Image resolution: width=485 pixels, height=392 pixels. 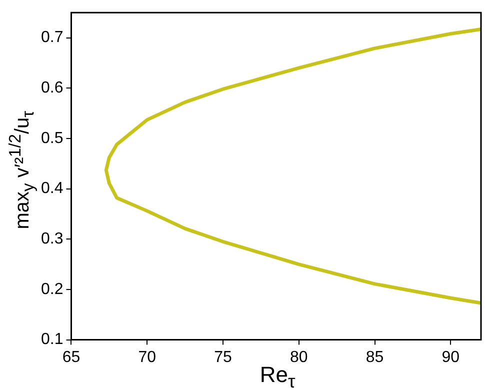 What do you see at coordinates (223, 357) in the screenshot?
I see `x-tick-label: 75` at bounding box center [223, 357].